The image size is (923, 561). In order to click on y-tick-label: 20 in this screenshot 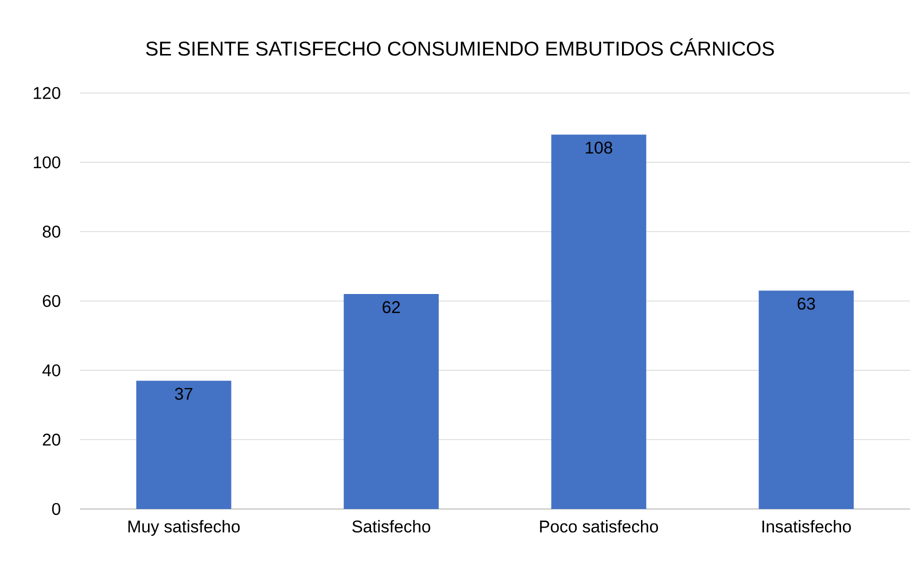, I will do `click(51, 440)`.